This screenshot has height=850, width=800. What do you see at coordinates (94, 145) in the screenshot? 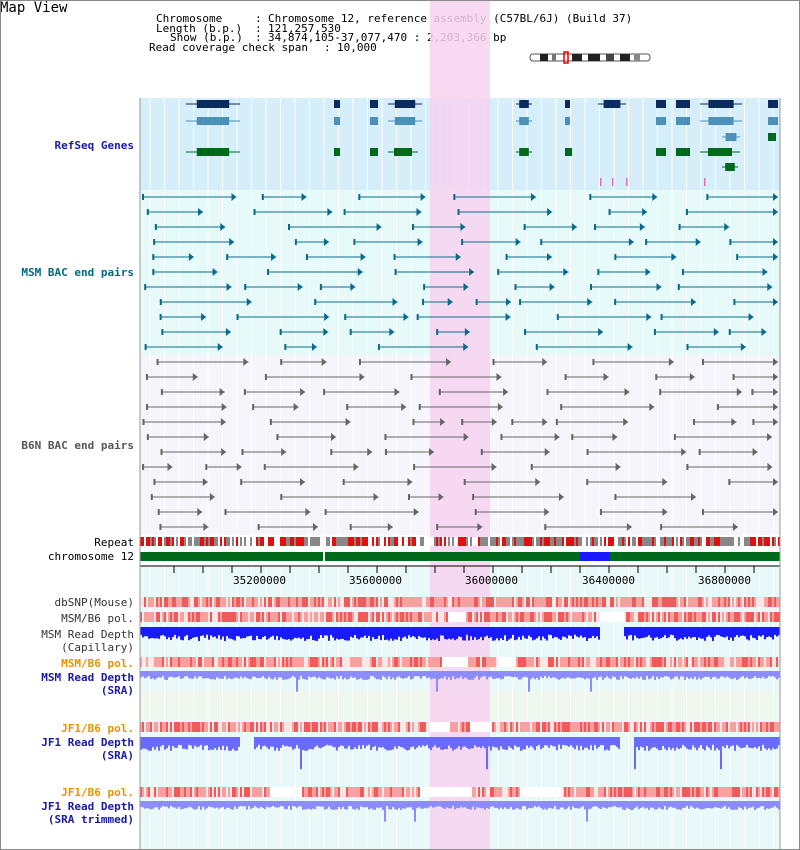
I see `track-label-refseq: RefSeq Genes` at bounding box center [94, 145].